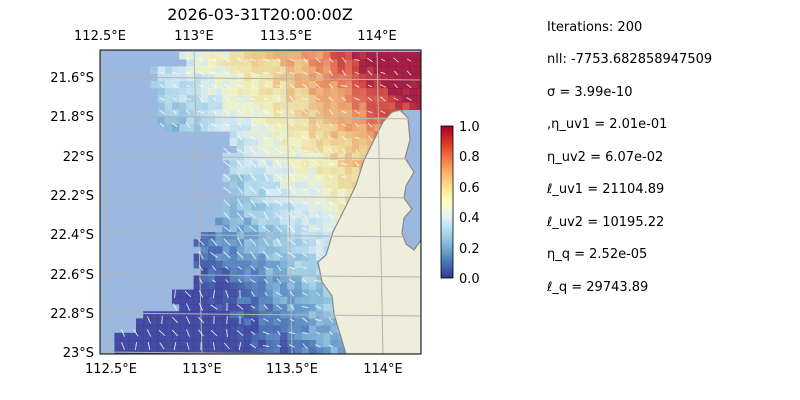 The width and height of the screenshot is (800, 400). What do you see at coordinates (260, 117) in the screenshot?
I see `grid-parallel` at bounding box center [260, 117].